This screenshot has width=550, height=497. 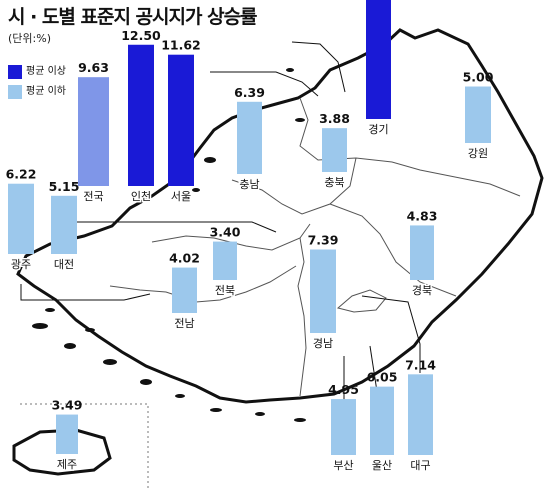 I want to click on category-label-halo: 울산, so click(x=382, y=465).